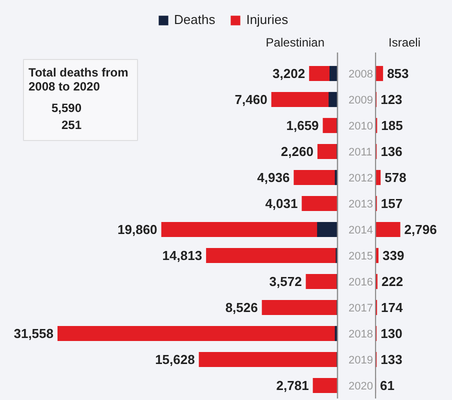  I want to click on chart-title: Israeli, so click(404, 43).